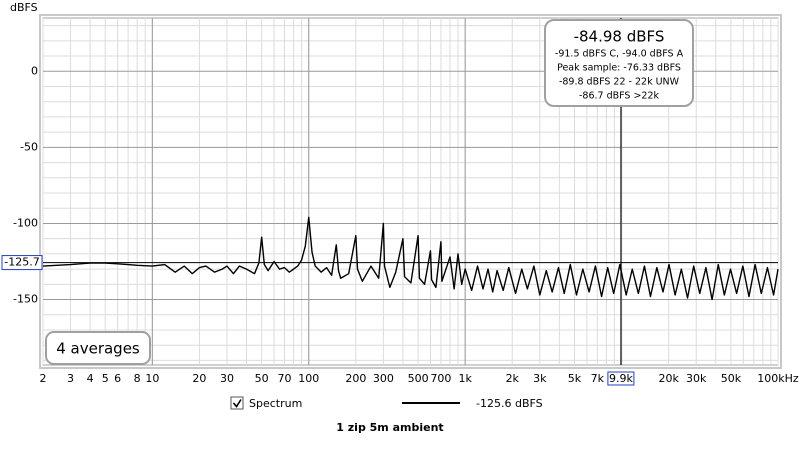 The width and height of the screenshot is (800, 455). What do you see at coordinates (598, 378) in the screenshot?
I see `x-tick-label: 7k` at bounding box center [598, 378].